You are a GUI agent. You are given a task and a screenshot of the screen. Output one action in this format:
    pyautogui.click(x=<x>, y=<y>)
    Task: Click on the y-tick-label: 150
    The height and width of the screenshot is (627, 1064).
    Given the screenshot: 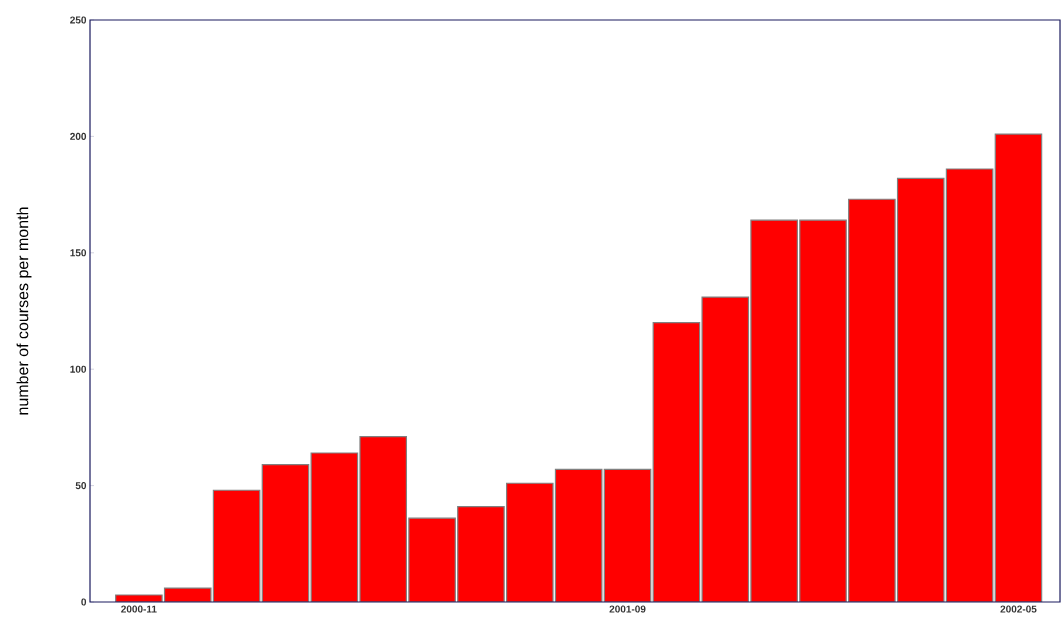 What is the action you would take?
    pyautogui.click(x=78, y=253)
    